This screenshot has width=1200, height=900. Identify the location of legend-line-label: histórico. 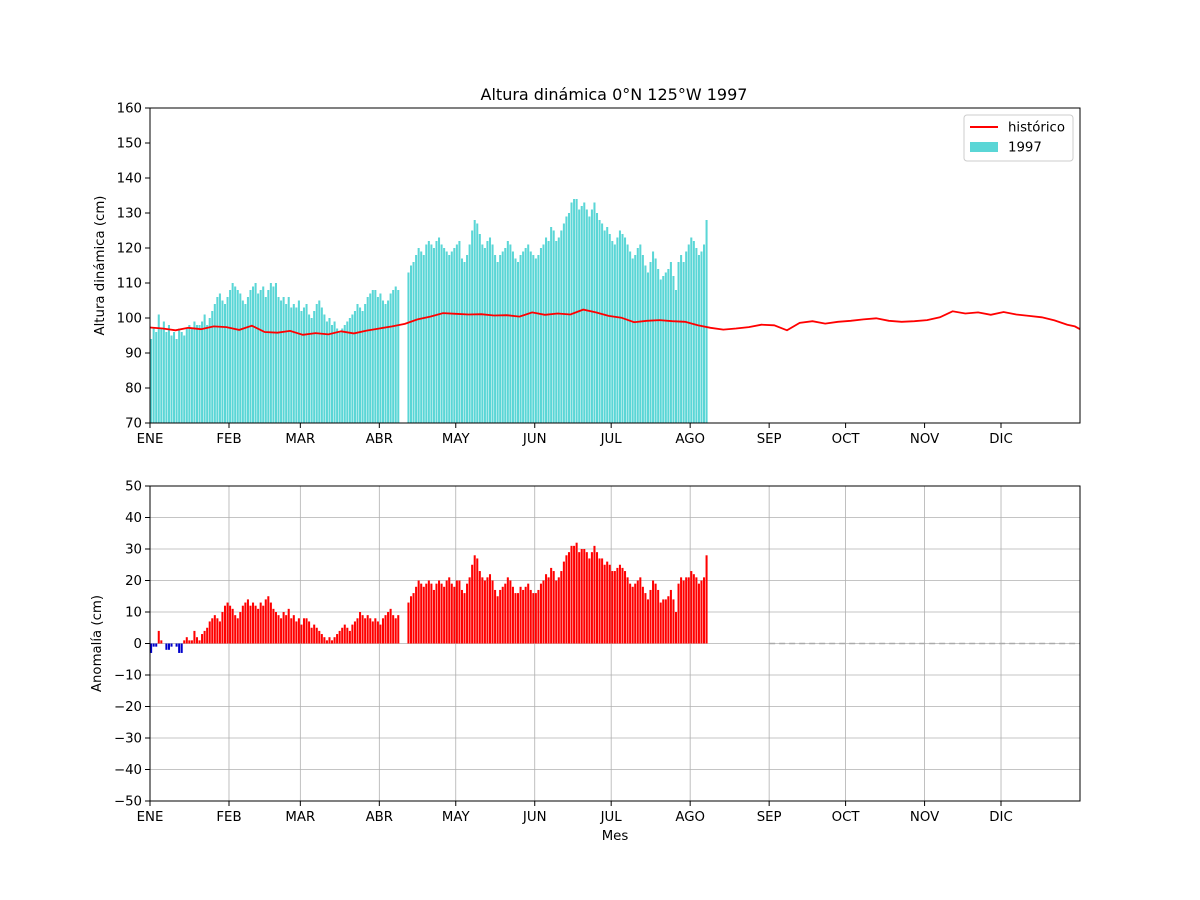
(1036, 128).